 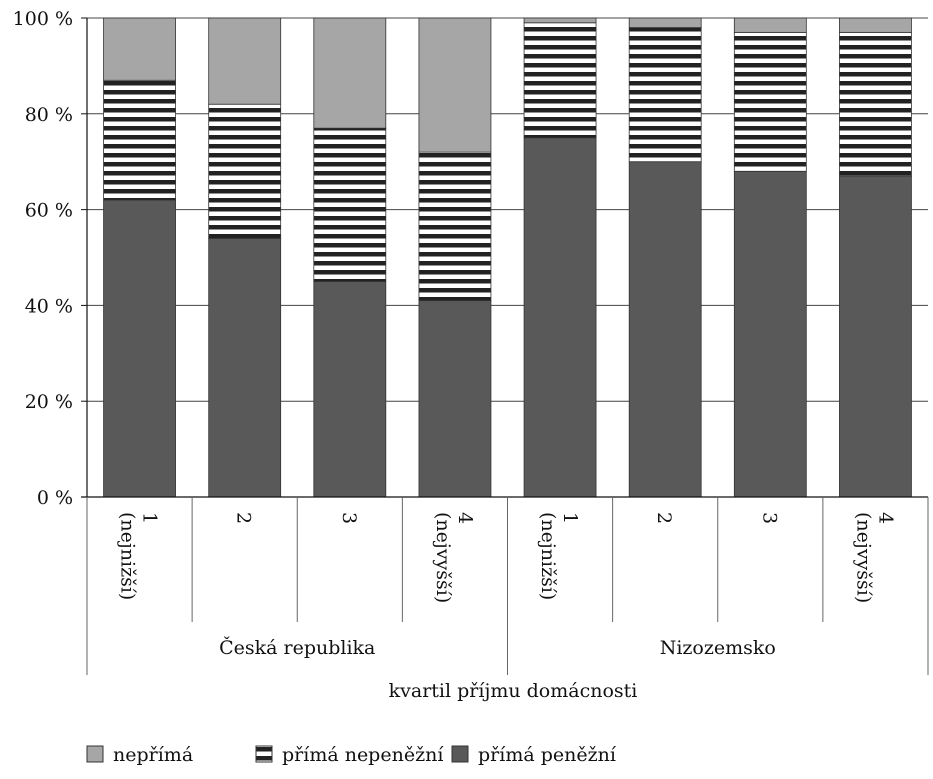 What do you see at coordinates (718, 648) in the screenshot?
I see `x-group-label: Nizozemsko` at bounding box center [718, 648].